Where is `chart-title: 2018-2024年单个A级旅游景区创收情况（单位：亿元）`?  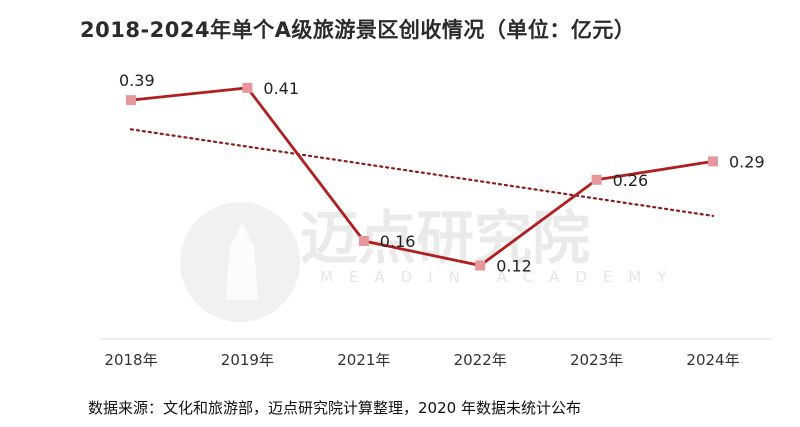 chart-title: 2018-2024年单个A级旅游景区创收情况（单位：亿元） is located at coordinates (358, 30).